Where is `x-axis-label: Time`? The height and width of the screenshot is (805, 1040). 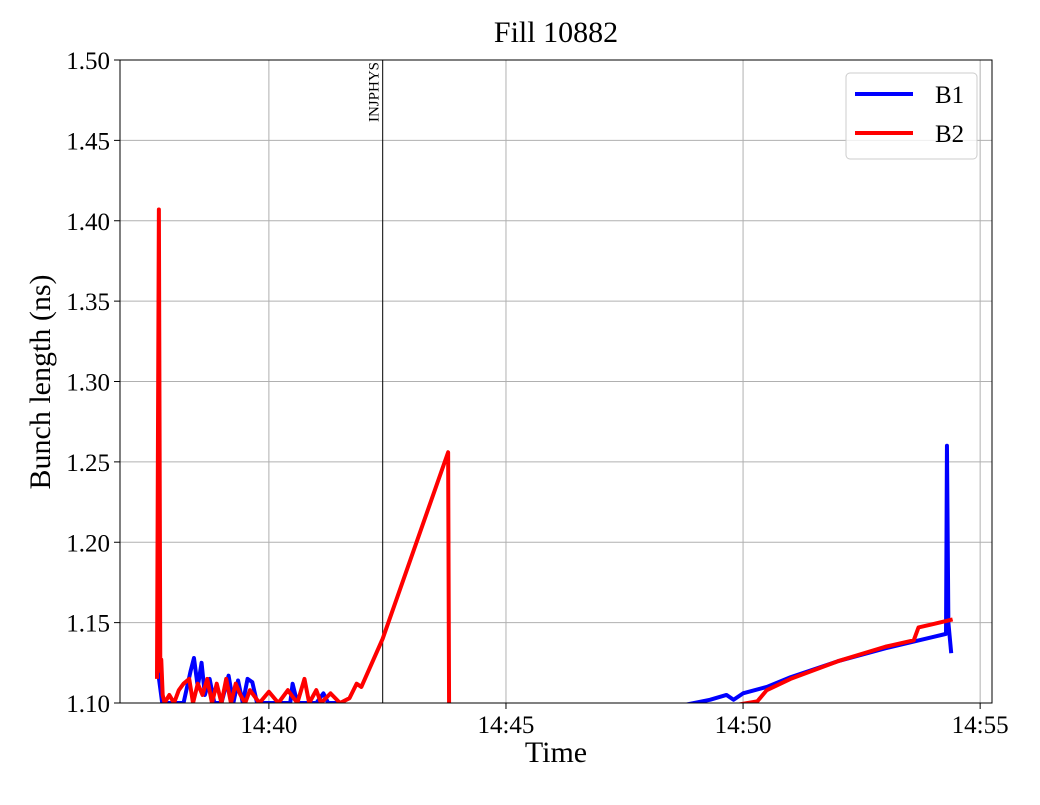
x-axis-label: Time is located at coordinates (556, 752).